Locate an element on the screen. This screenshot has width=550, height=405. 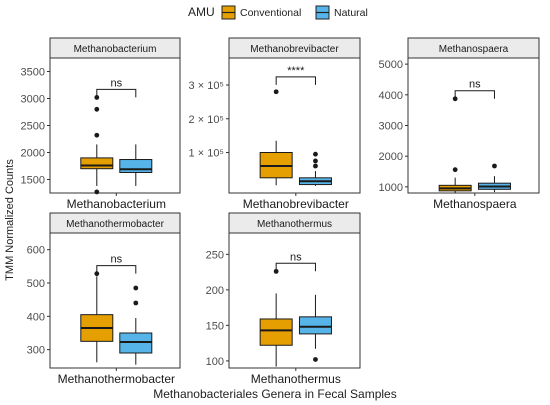
y-tick-label: 200 is located at coordinates (215, 291).